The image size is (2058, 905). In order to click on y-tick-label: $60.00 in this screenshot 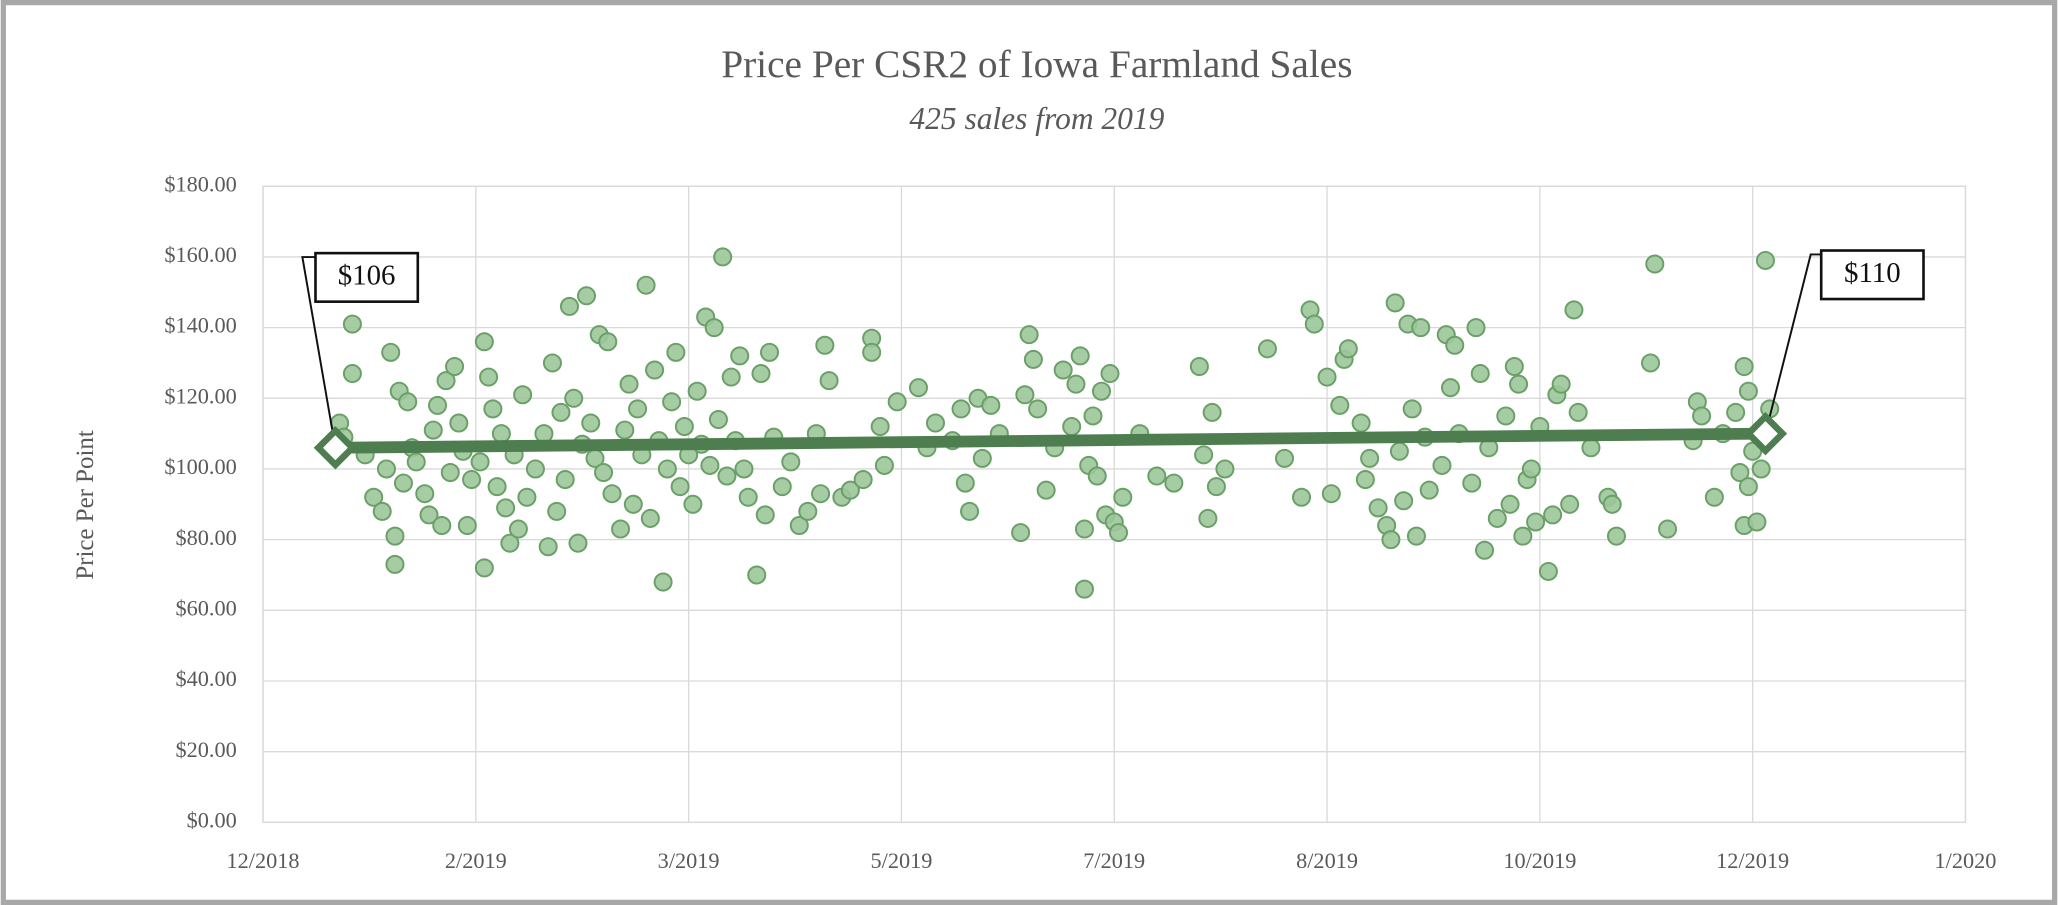, I will do `click(206, 607)`.